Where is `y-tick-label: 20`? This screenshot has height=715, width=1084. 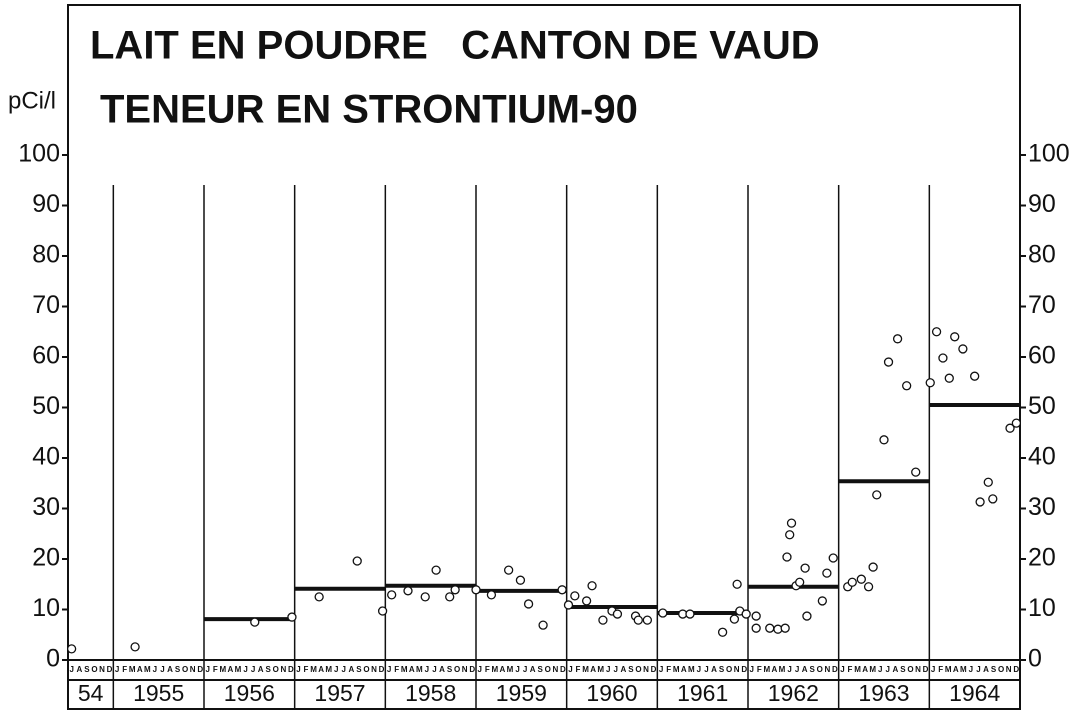 y-tick-label: 20 is located at coordinates (1042, 558).